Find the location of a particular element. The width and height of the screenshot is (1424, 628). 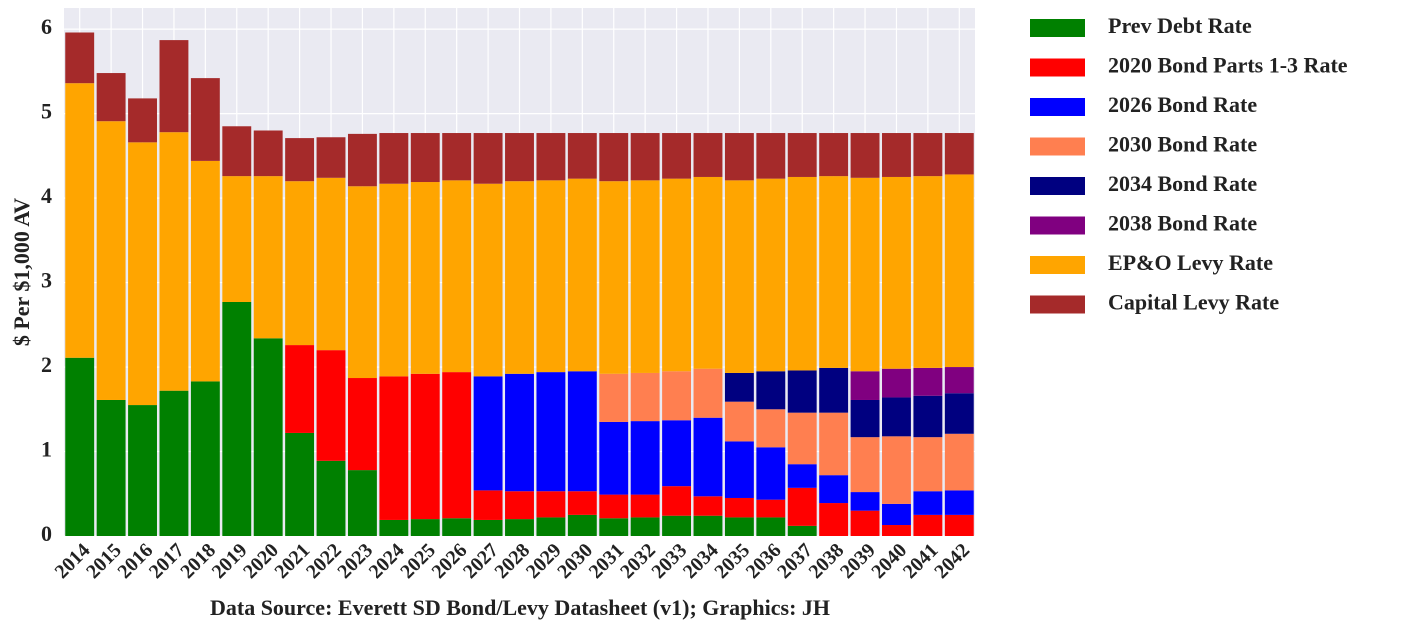

legend-label: 2020 Bond Parts 1-3 Rate is located at coordinates (1228, 65).